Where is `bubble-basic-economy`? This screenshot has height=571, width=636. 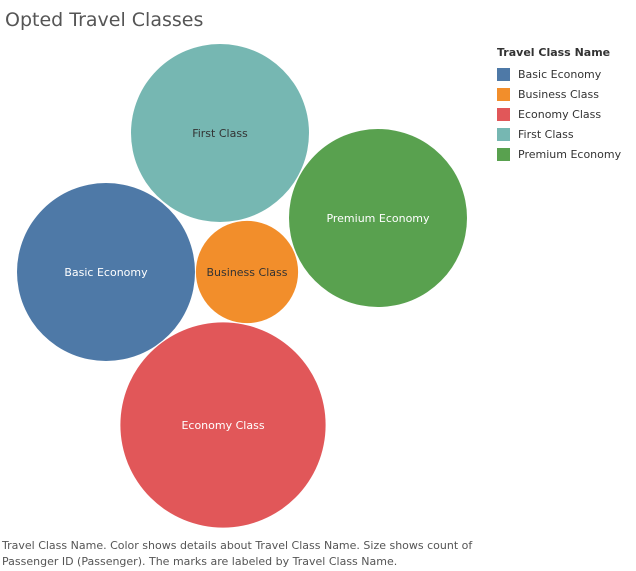
bubble-basic-economy is located at coordinates (106, 272).